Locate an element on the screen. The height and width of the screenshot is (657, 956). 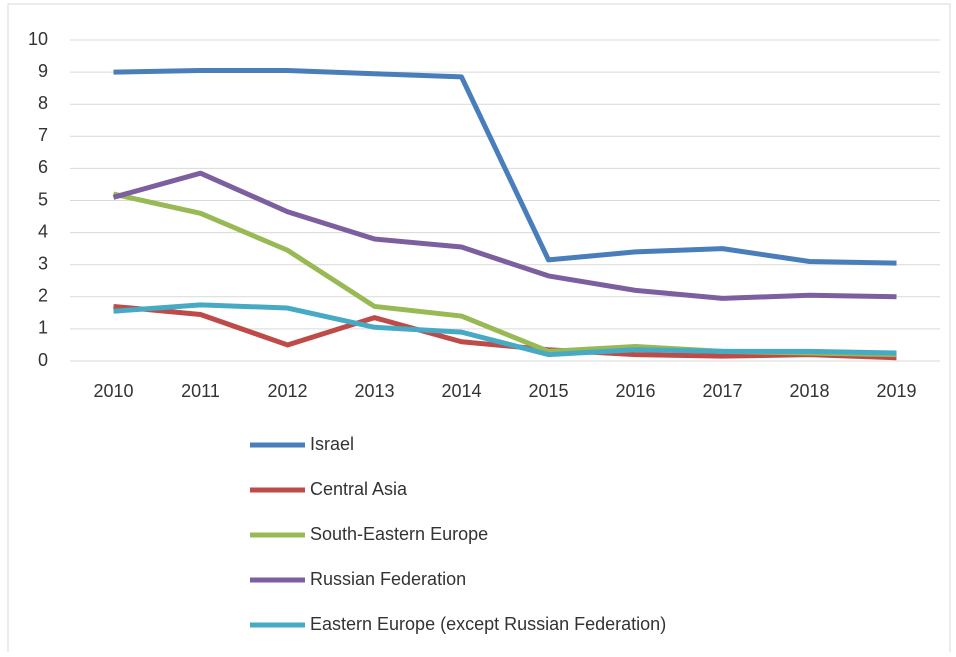
x-tick-label: 2015 is located at coordinates (548, 391).